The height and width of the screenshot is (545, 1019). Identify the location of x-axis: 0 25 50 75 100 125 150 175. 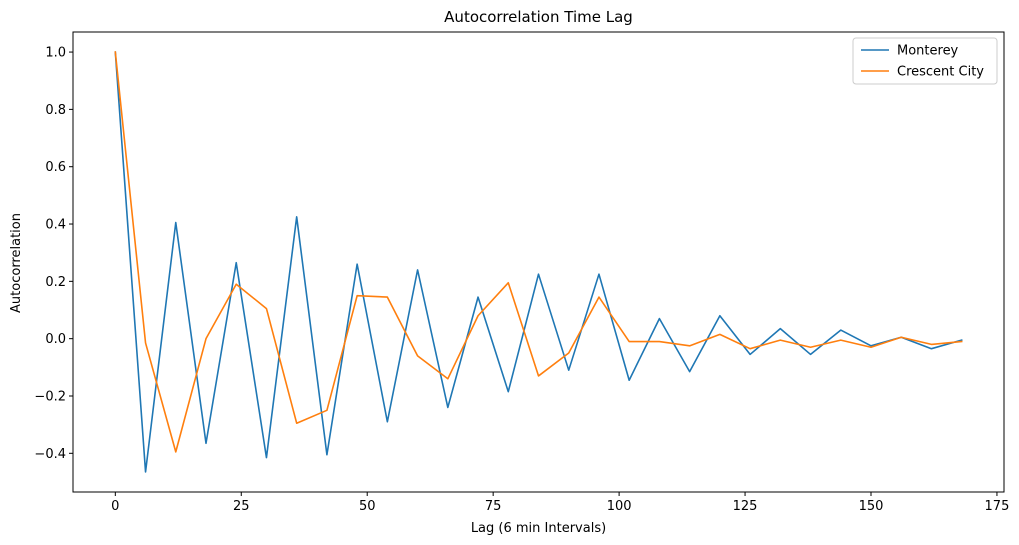
(560, 503).